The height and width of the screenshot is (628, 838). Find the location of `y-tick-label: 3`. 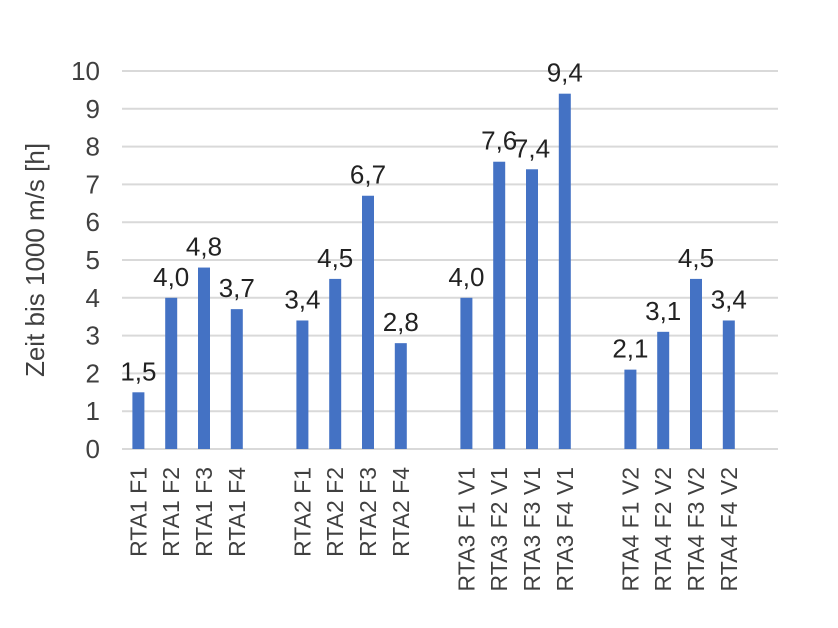

y-tick-label: 3 is located at coordinates (93, 336).